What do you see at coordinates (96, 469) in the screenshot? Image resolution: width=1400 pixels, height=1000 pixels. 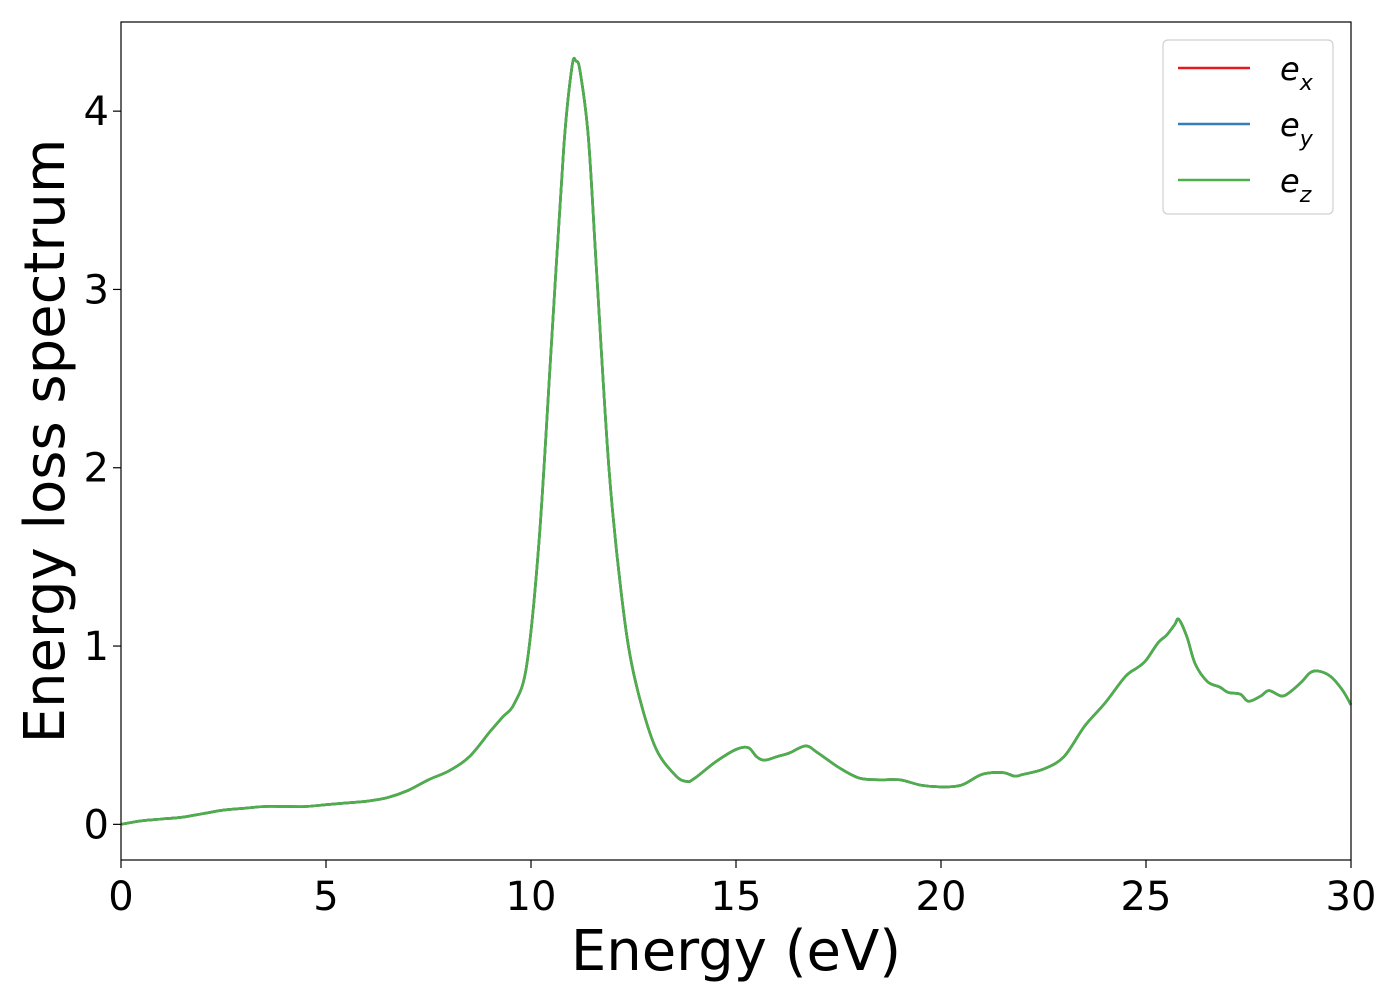 I see `y-tick-label: 2` at bounding box center [96, 469].